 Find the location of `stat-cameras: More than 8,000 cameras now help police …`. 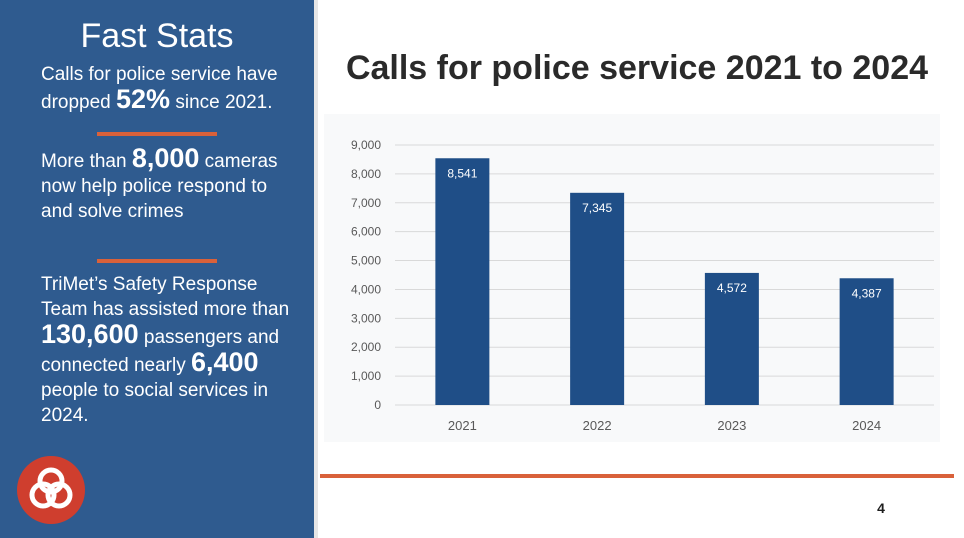

stat-cameras: More than 8,000 cameras now help police … is located at coordinates (172, 183).